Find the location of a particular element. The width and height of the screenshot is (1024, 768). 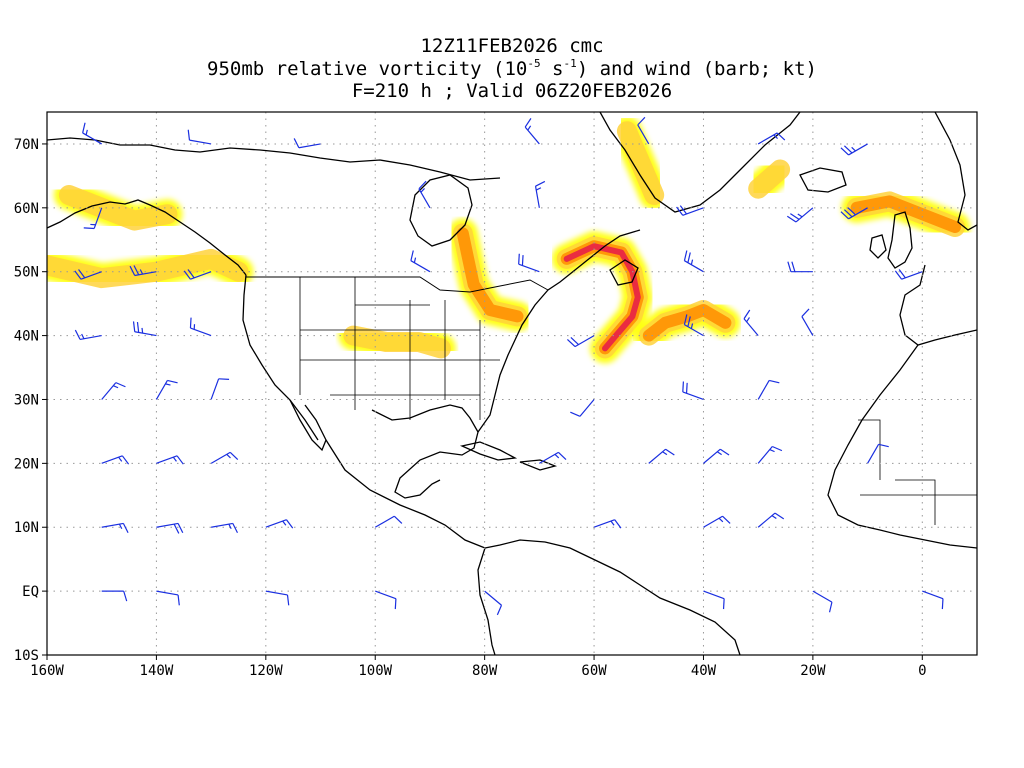

ireland is located at coordinates (878, 246).